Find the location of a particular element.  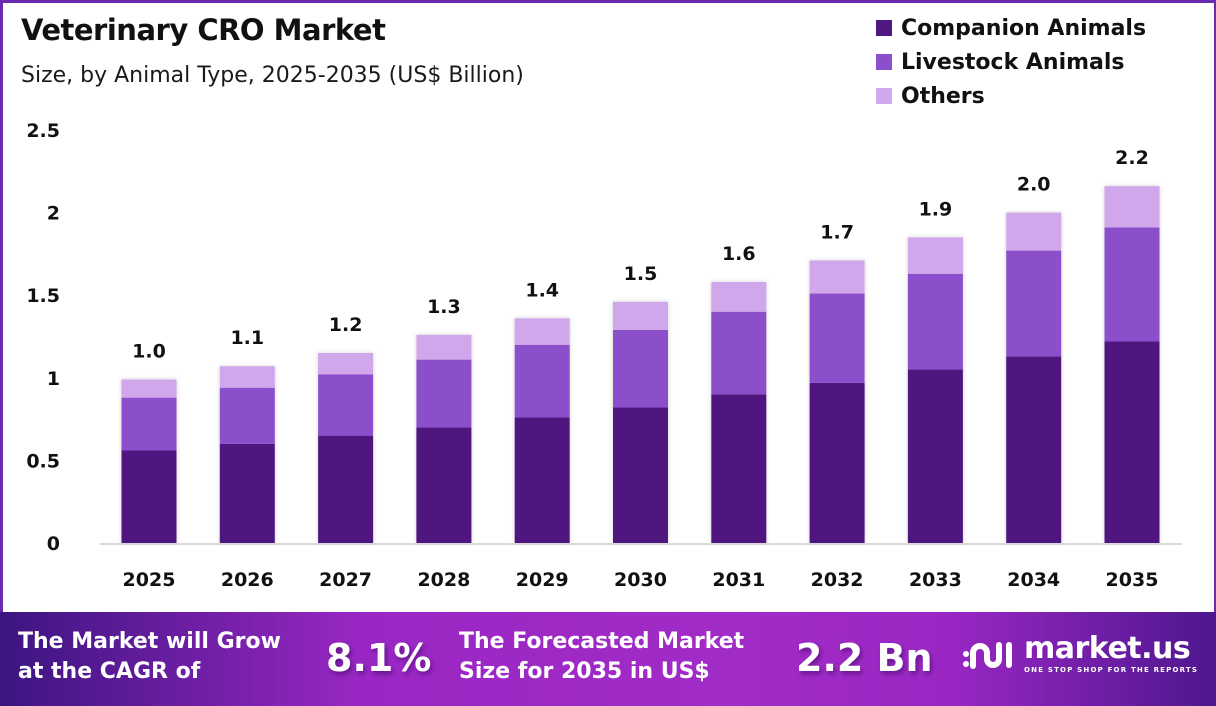

legend-swatch-others is located at coordinates (884, 96).